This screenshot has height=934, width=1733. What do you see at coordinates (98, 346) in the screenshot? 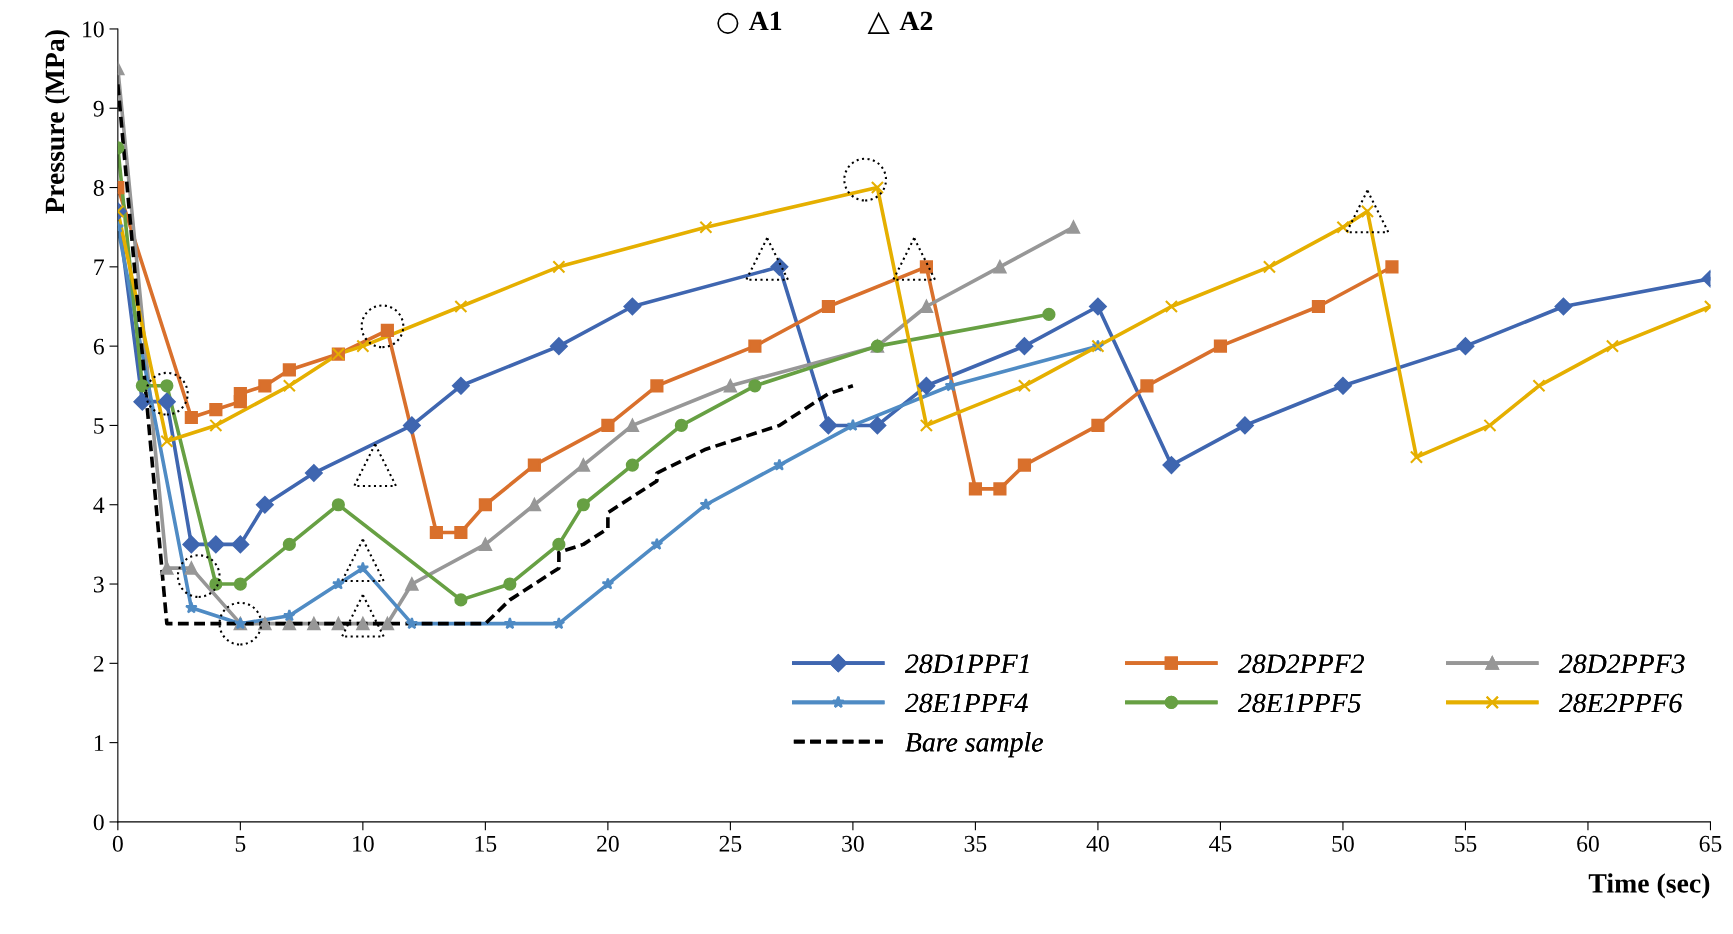
I see `y-tick-label: 6` at bounding box center [98, 346].